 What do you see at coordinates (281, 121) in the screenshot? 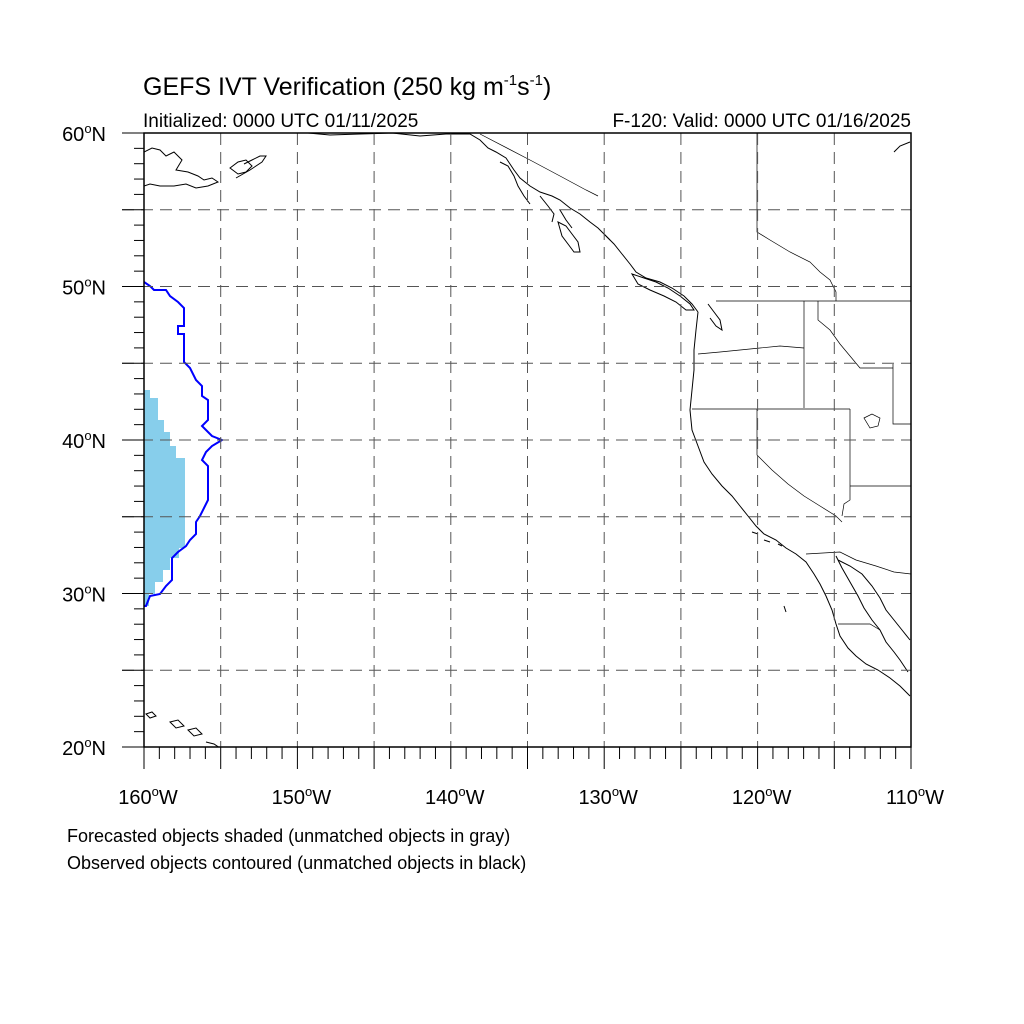
I see `init-time-label: Initialized: 0000 UTC 01/11/2025` at bounding box center [281, 121].